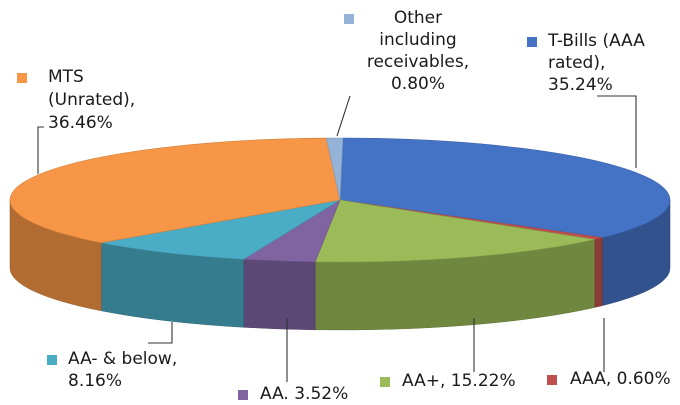 Image resolution: width=680 pixels, height=405 pixels. I want to click on data-label-other-including-receivables: receivables,, so click(418, 62).